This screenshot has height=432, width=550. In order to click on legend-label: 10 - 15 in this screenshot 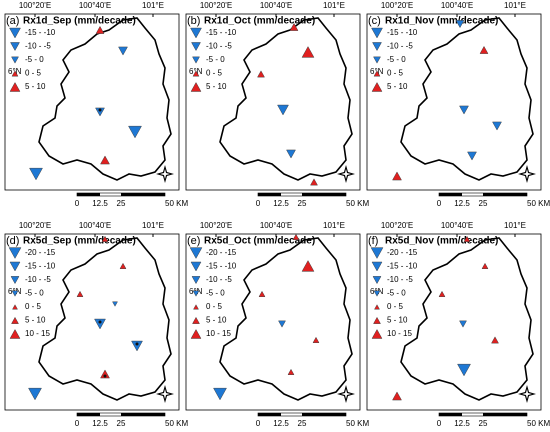, I will do `click(37, 333)`.